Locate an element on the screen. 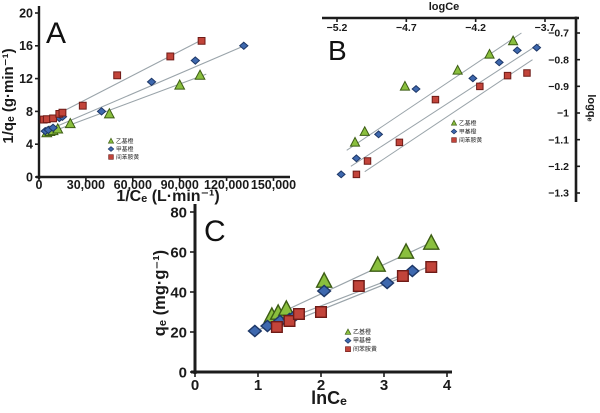 The height and width of the screenshot is (413, 600). panel-label-C: C is located at coordinates (215, 231).